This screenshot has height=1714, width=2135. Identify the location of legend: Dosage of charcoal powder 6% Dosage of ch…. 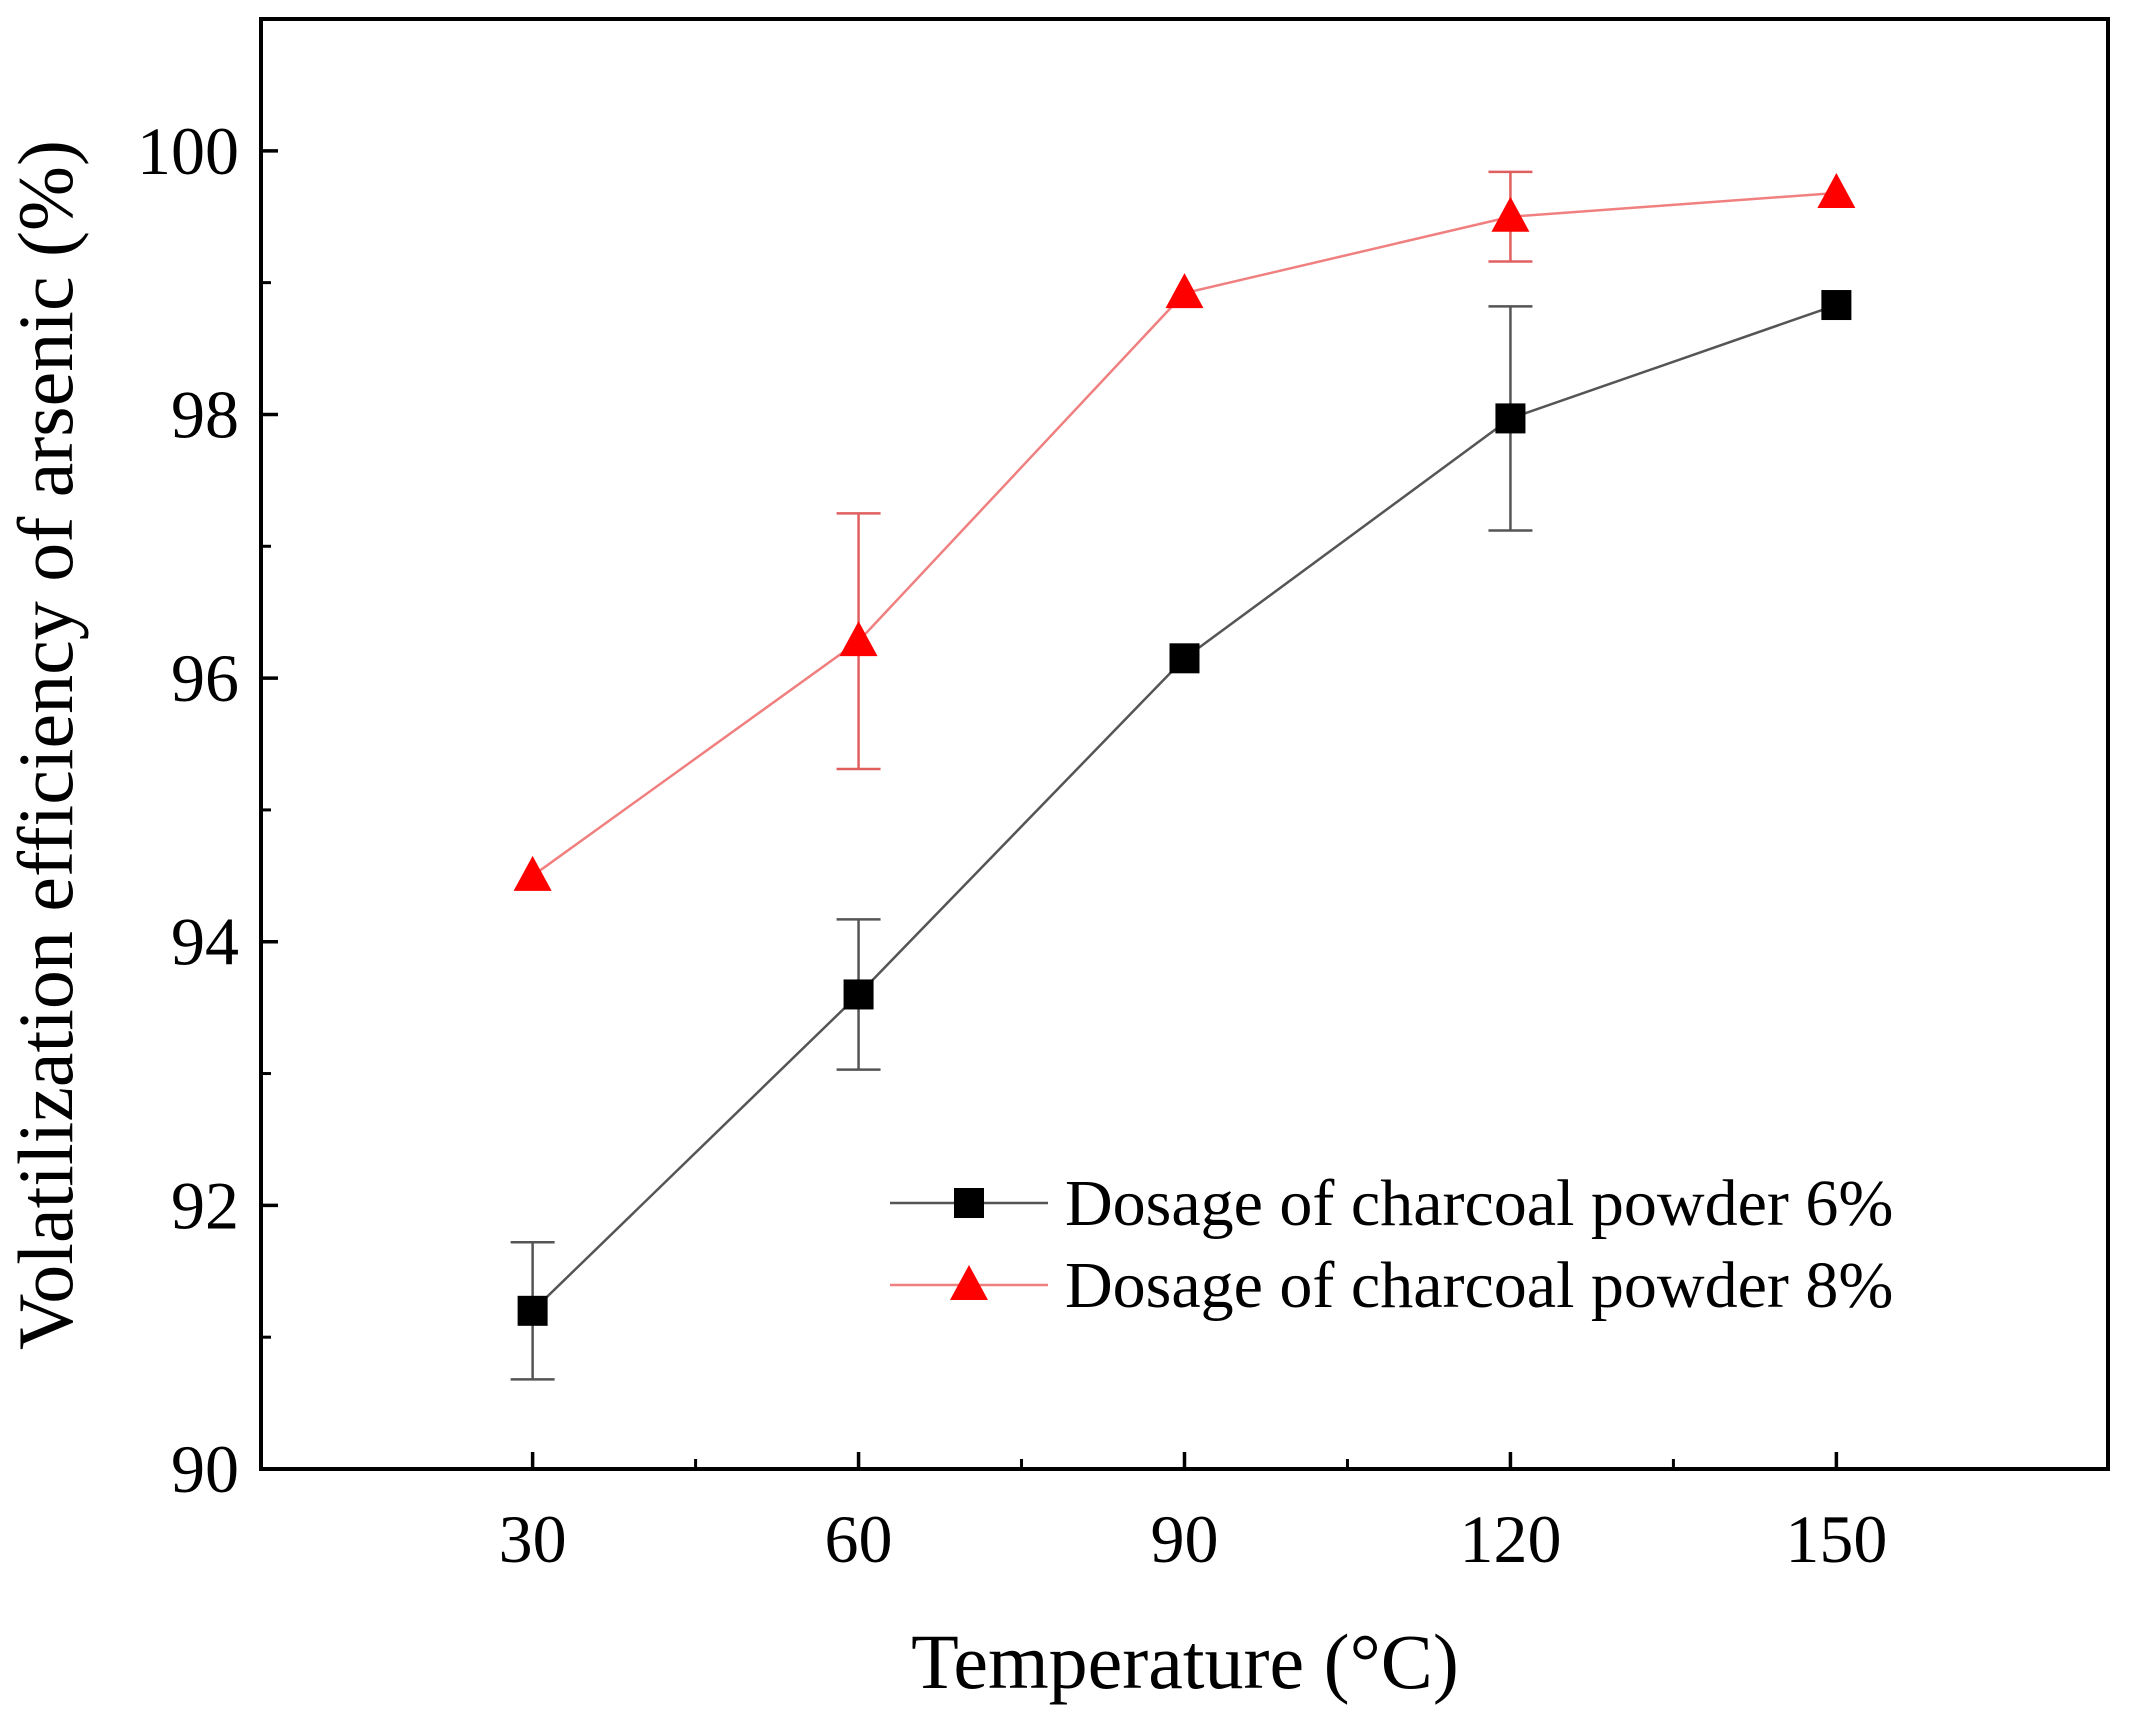
(1391, 1244).